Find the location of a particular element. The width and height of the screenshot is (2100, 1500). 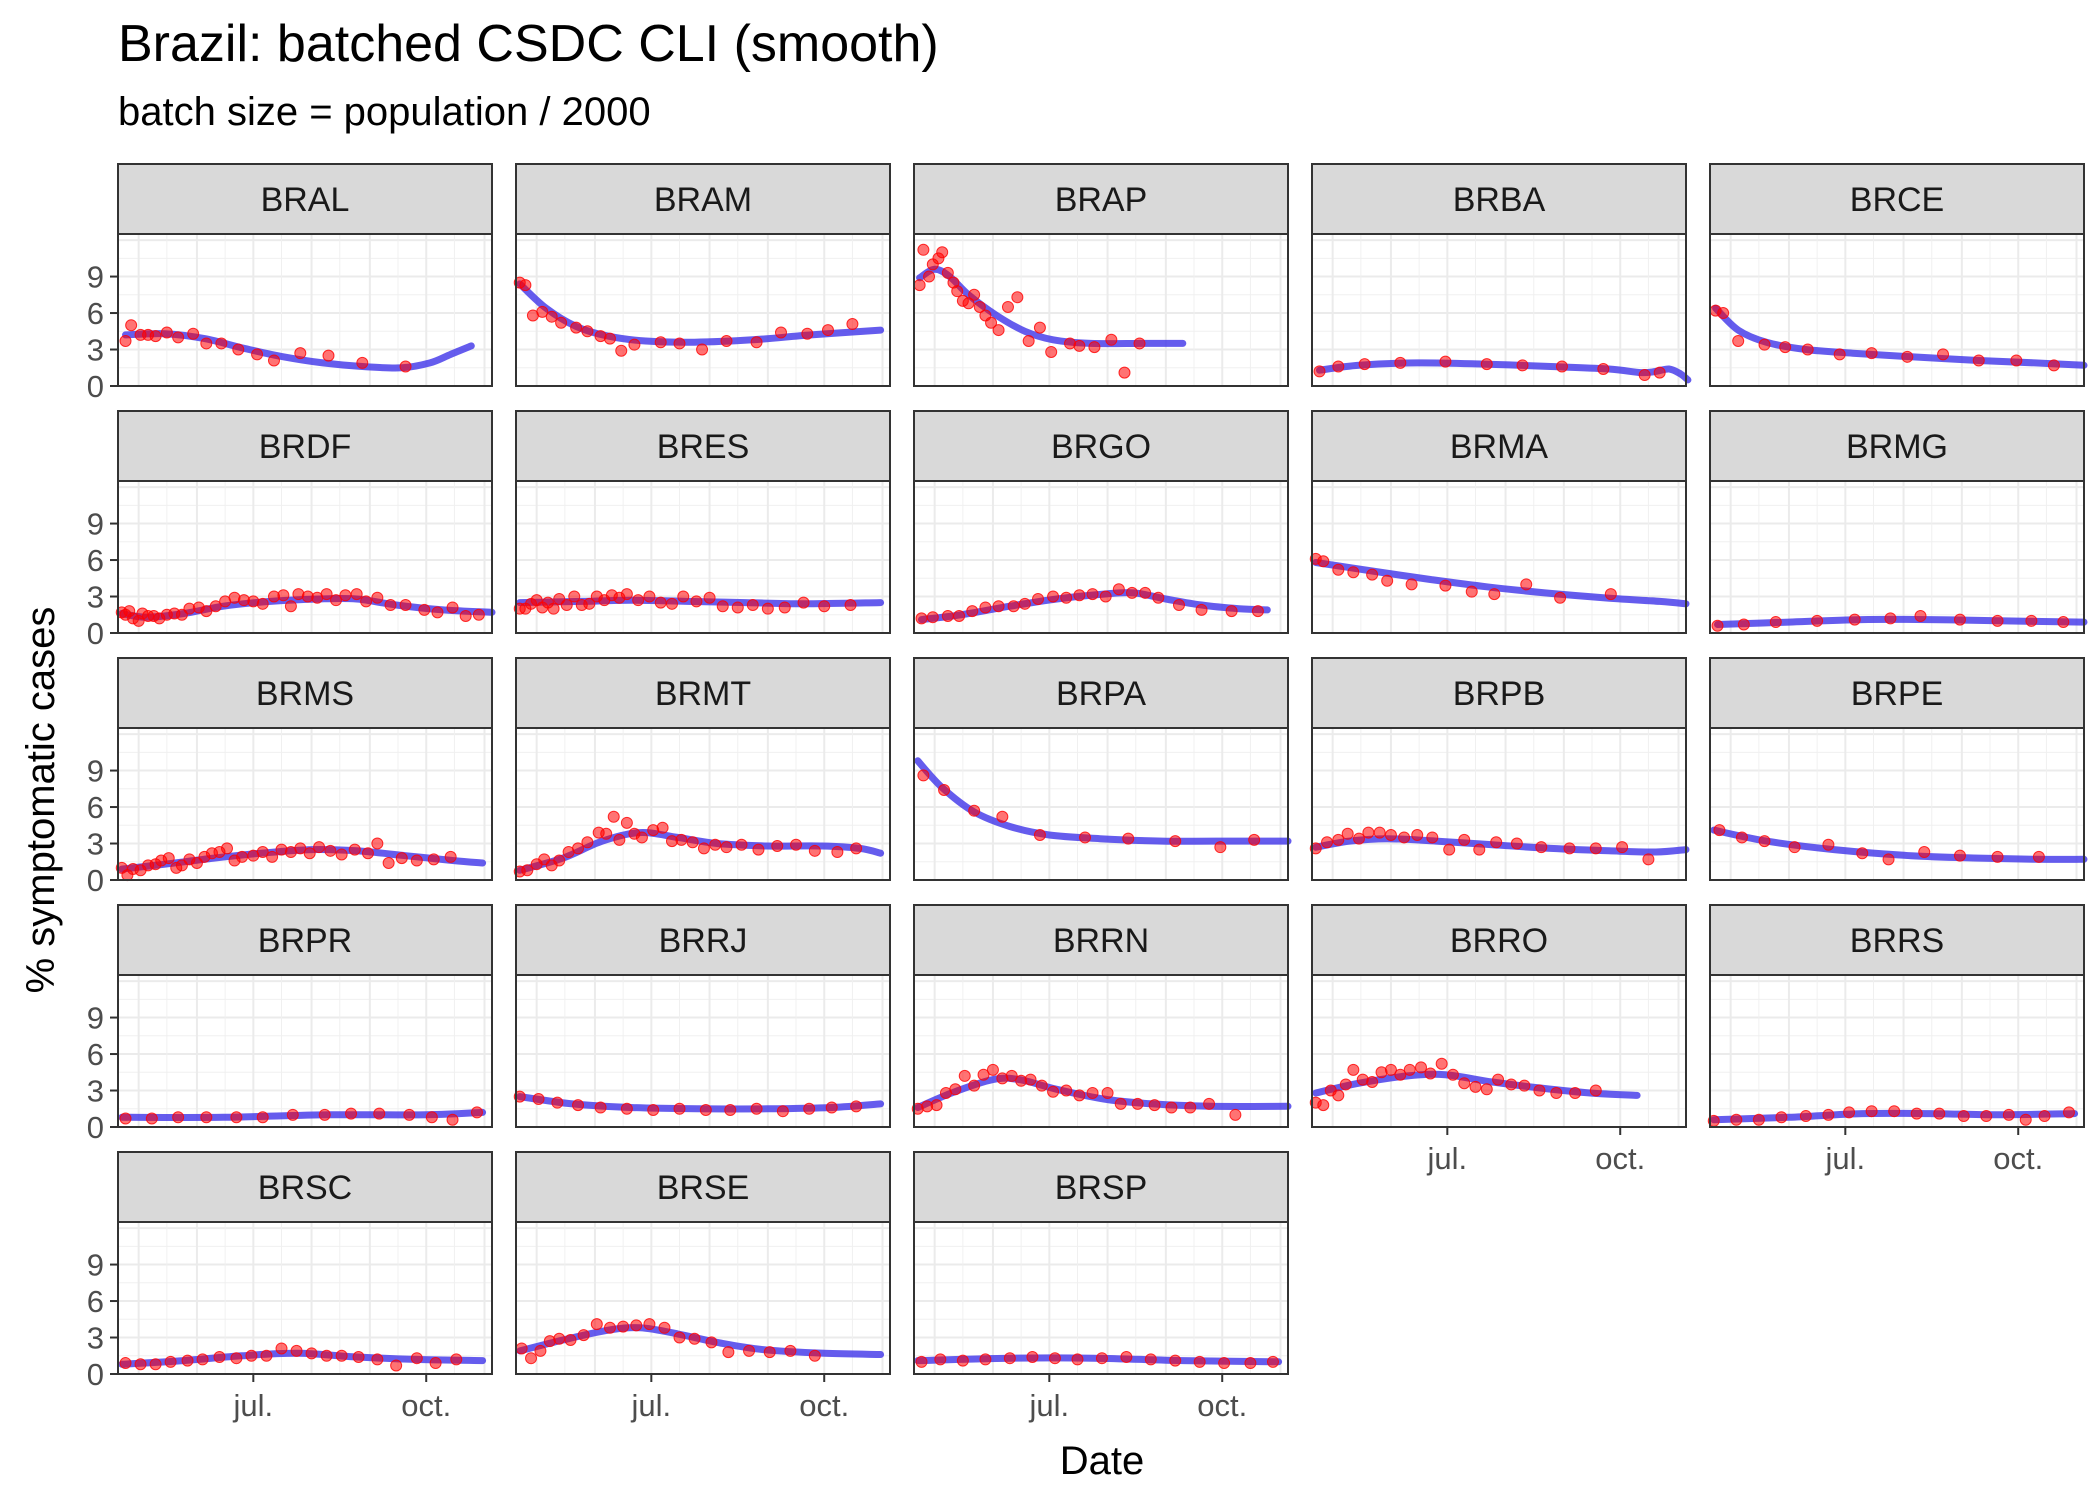

y-axis-title: % symptomatic cases is located at coordinates (41, 800).